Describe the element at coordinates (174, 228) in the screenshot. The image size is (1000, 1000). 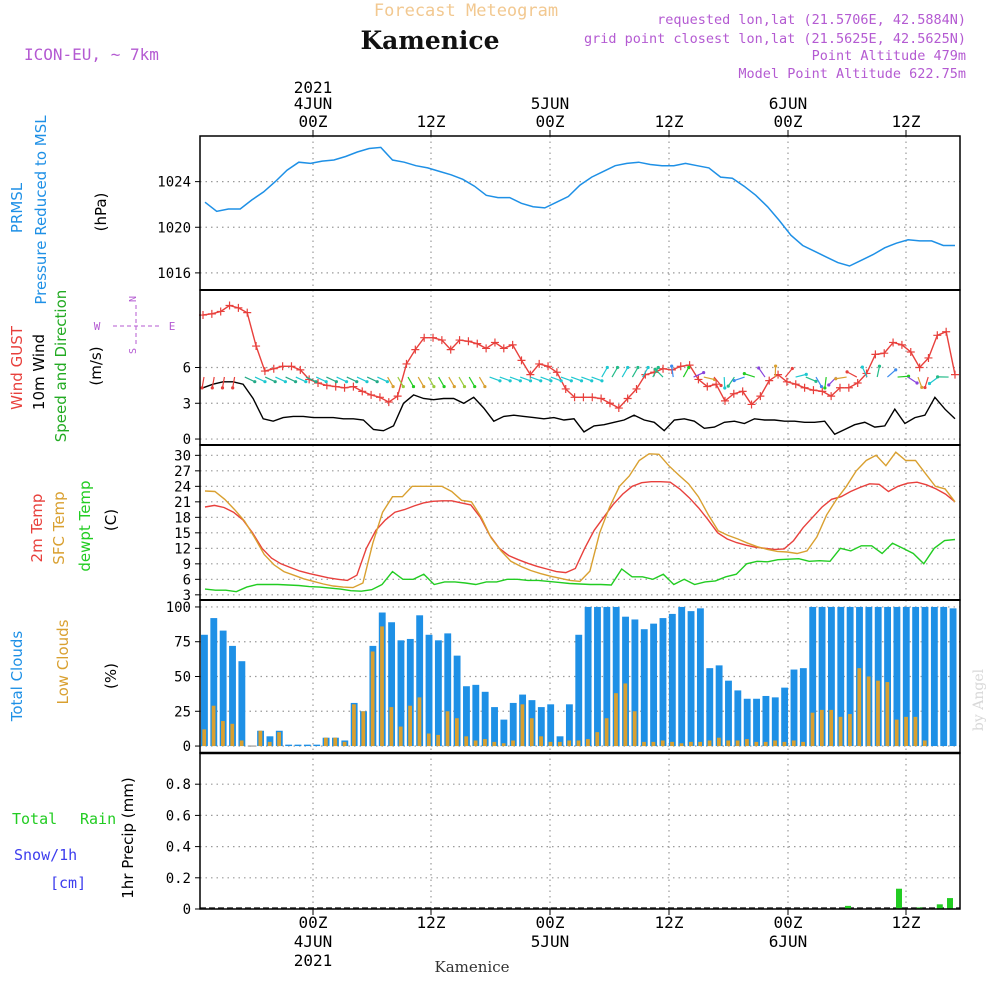
I see `y-tick-label: 1020` at that location.